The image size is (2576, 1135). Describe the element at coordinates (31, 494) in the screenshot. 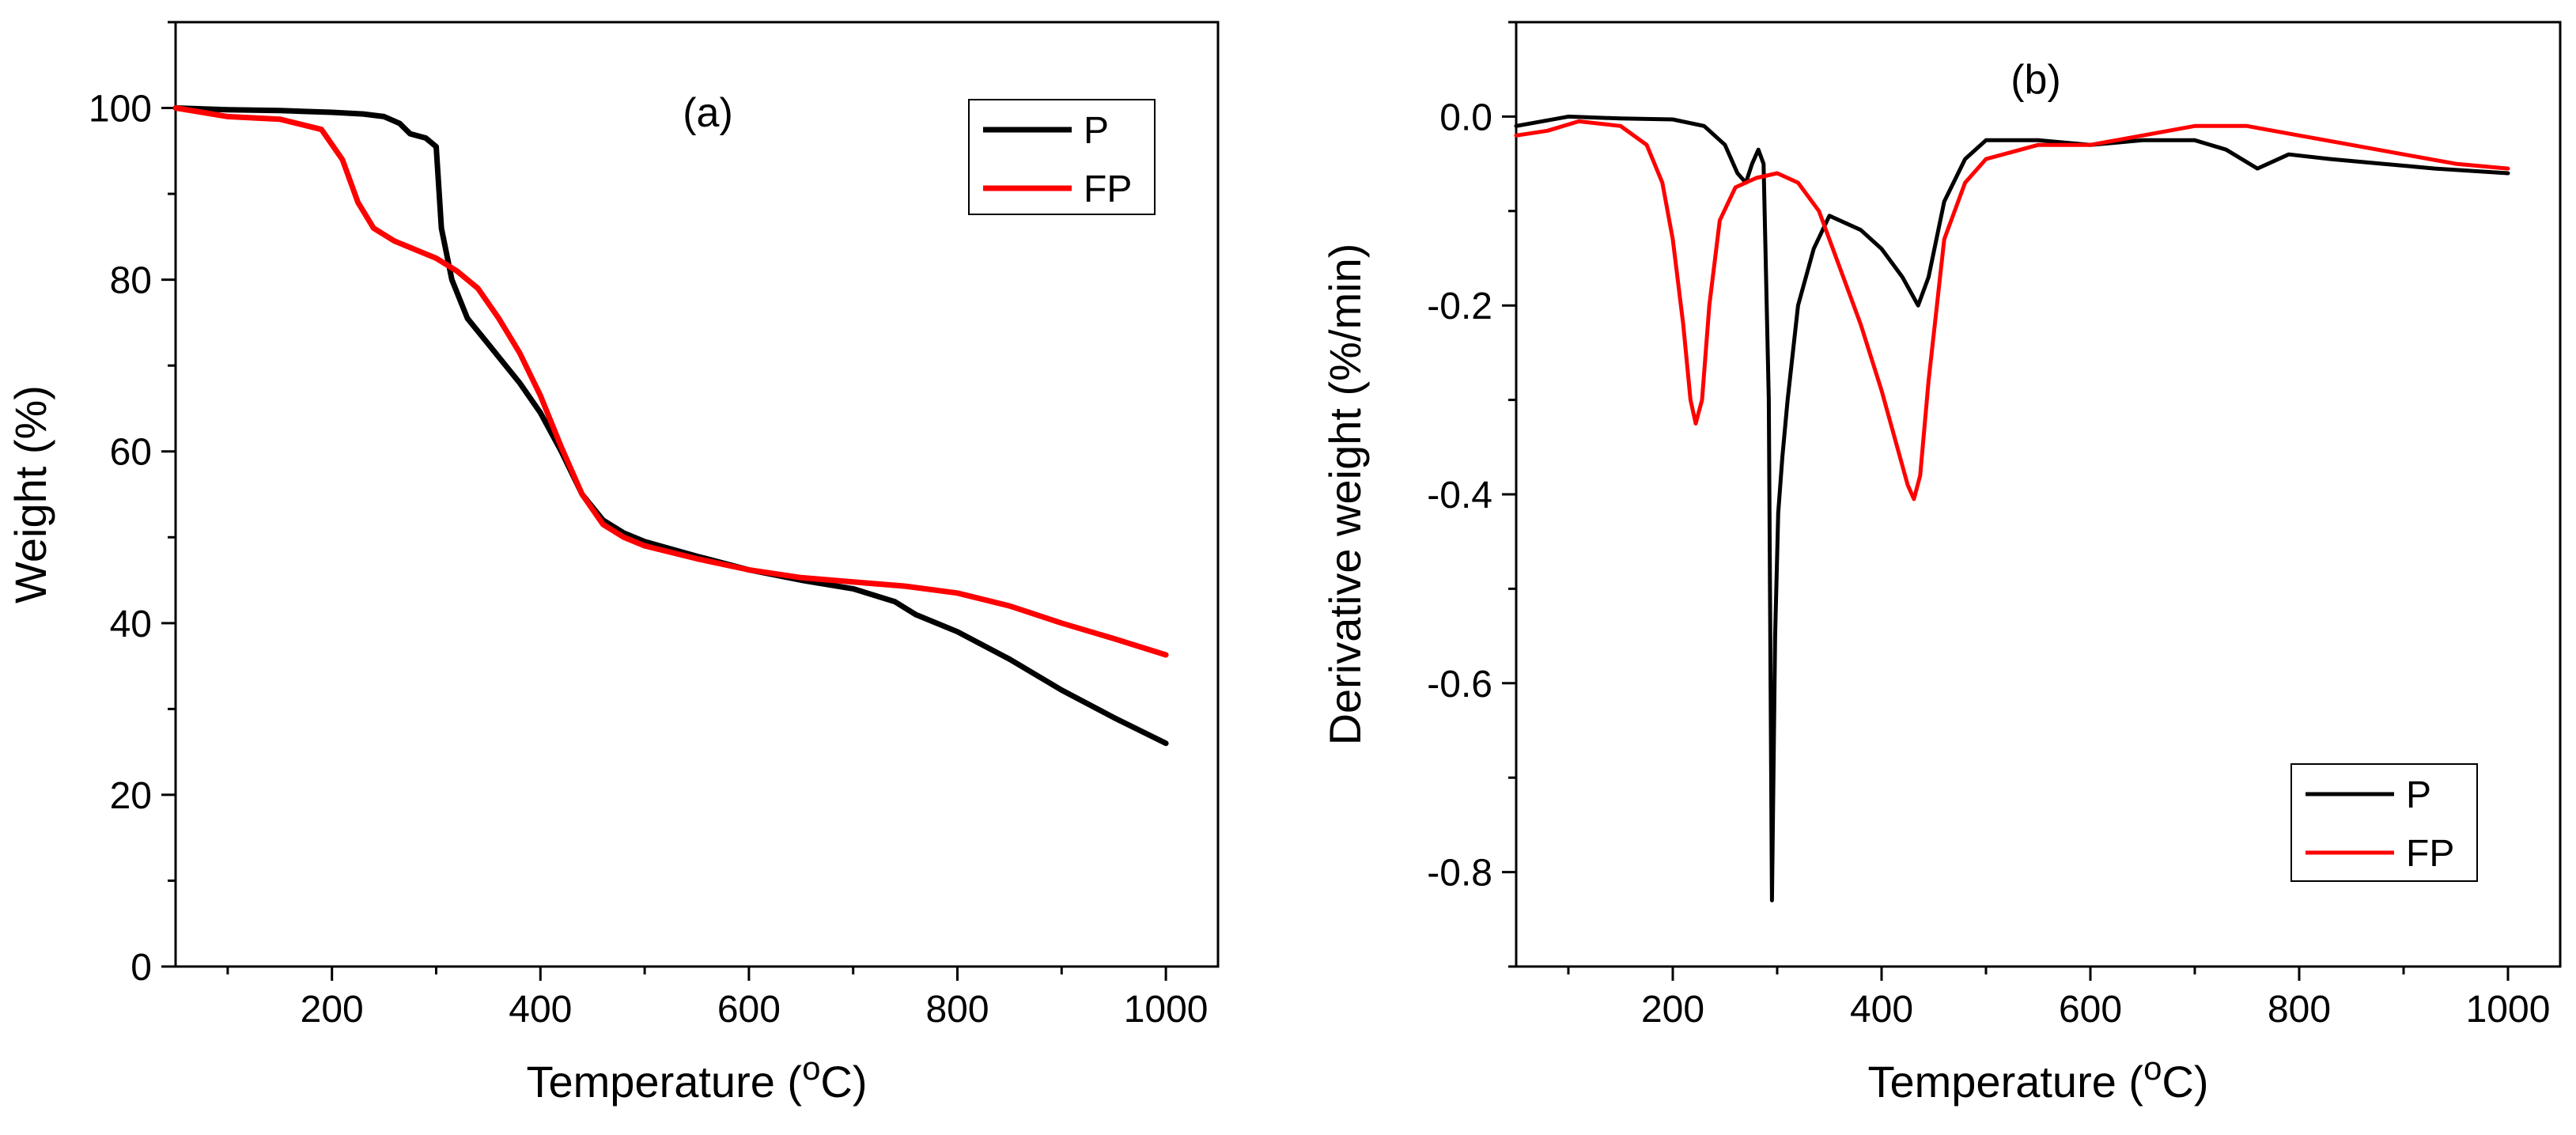

I see `y-axis-title: Weight (%)` at that location.